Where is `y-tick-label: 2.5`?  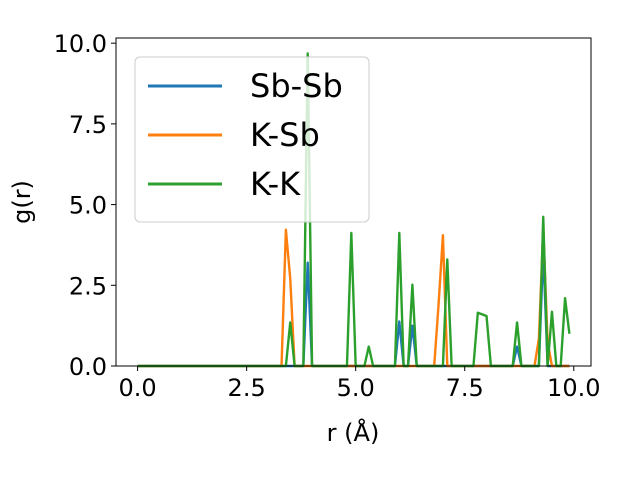
y-tick-label: 2.5 is located at coordinates (88, 286).